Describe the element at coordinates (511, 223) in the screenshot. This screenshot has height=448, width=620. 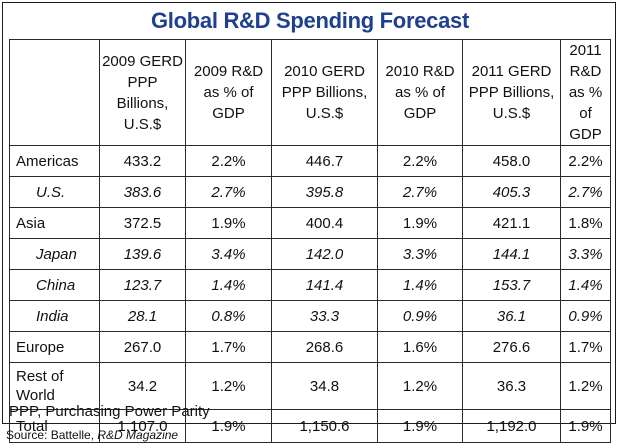
I see `table-cell: 421.1` at that location.